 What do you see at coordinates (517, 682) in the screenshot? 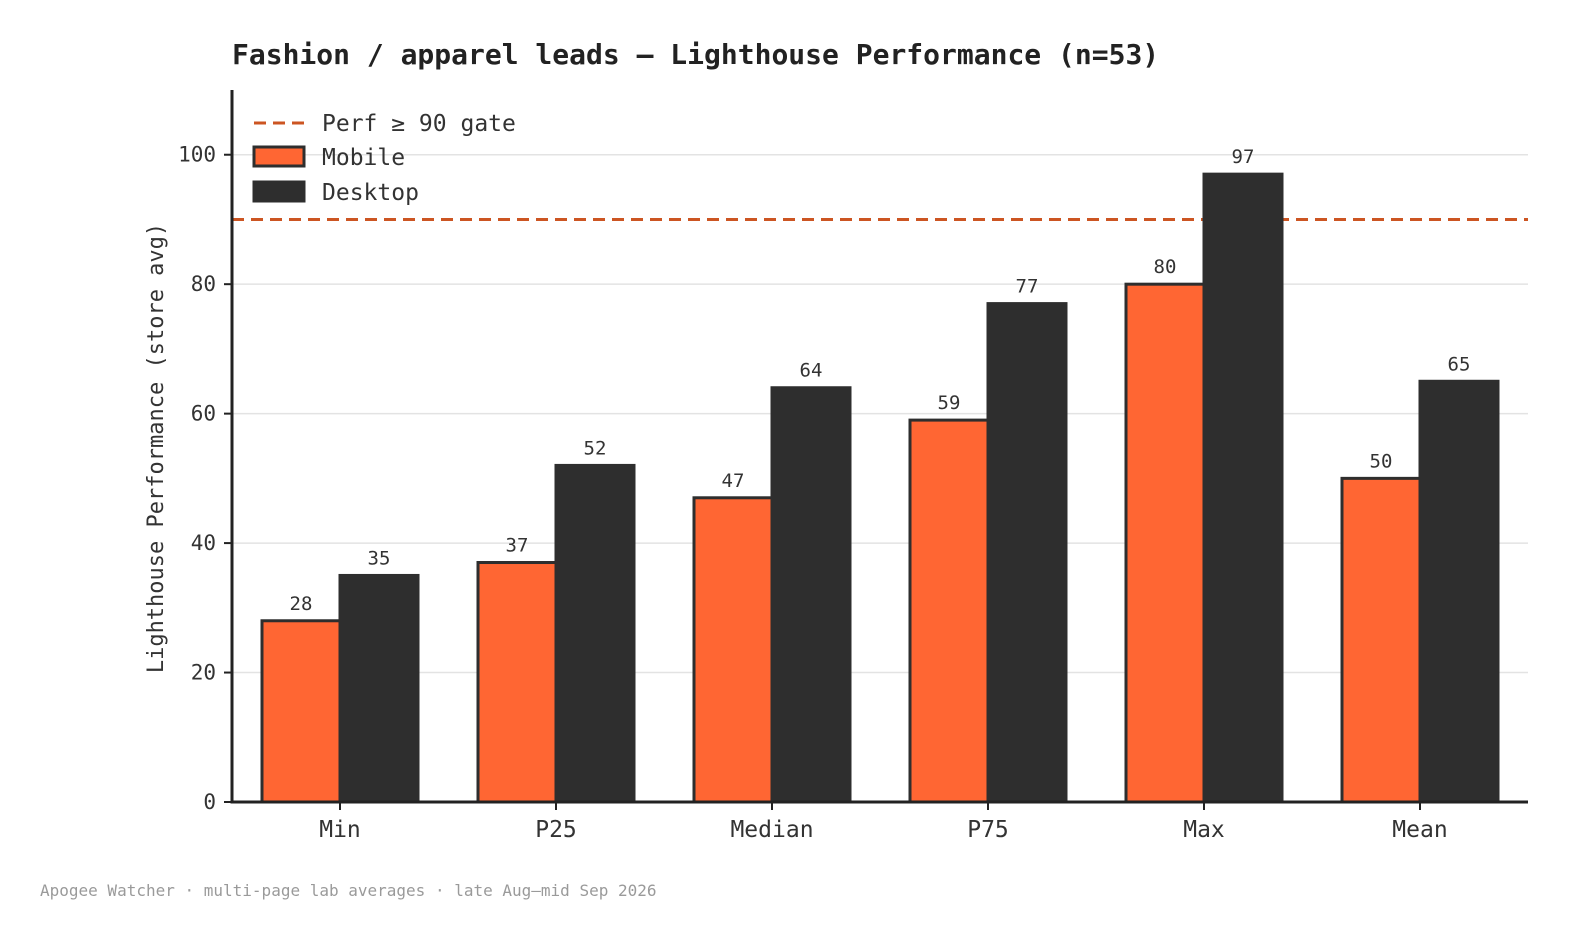
I see `bar-mobile-p25` at bounding box center [517, 682].